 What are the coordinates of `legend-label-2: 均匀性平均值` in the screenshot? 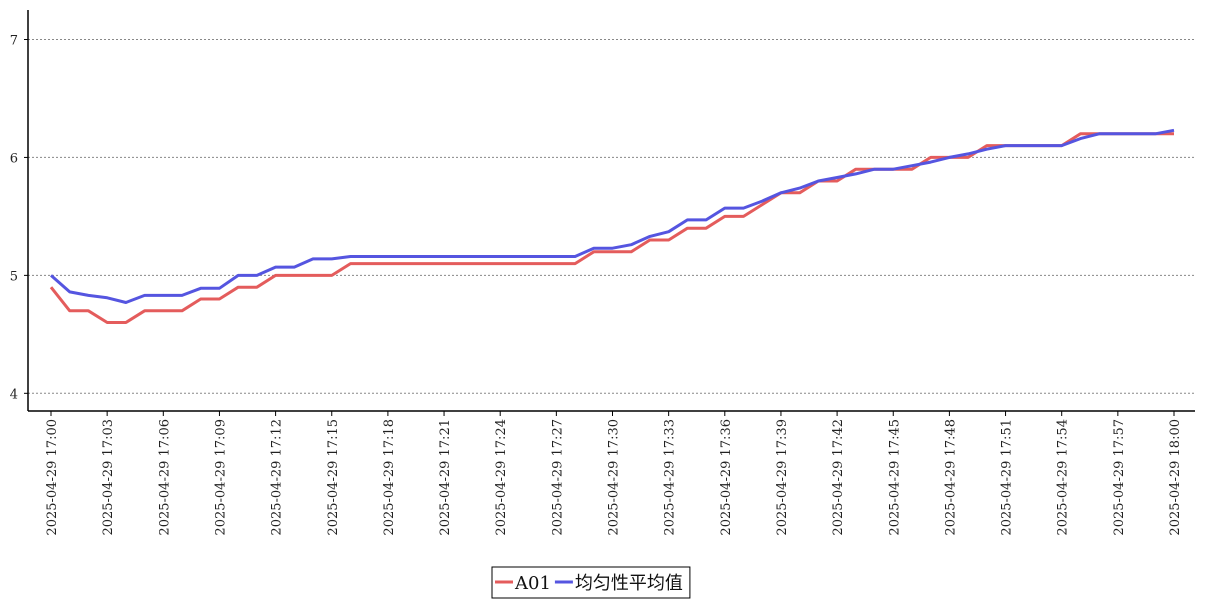 It's located at (629, 583).